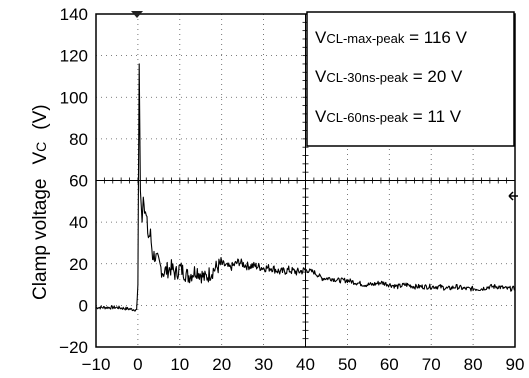 The height and width of the screenshot is (378, 529). I want to click on x-tick-label: 40, so click(305, 364).